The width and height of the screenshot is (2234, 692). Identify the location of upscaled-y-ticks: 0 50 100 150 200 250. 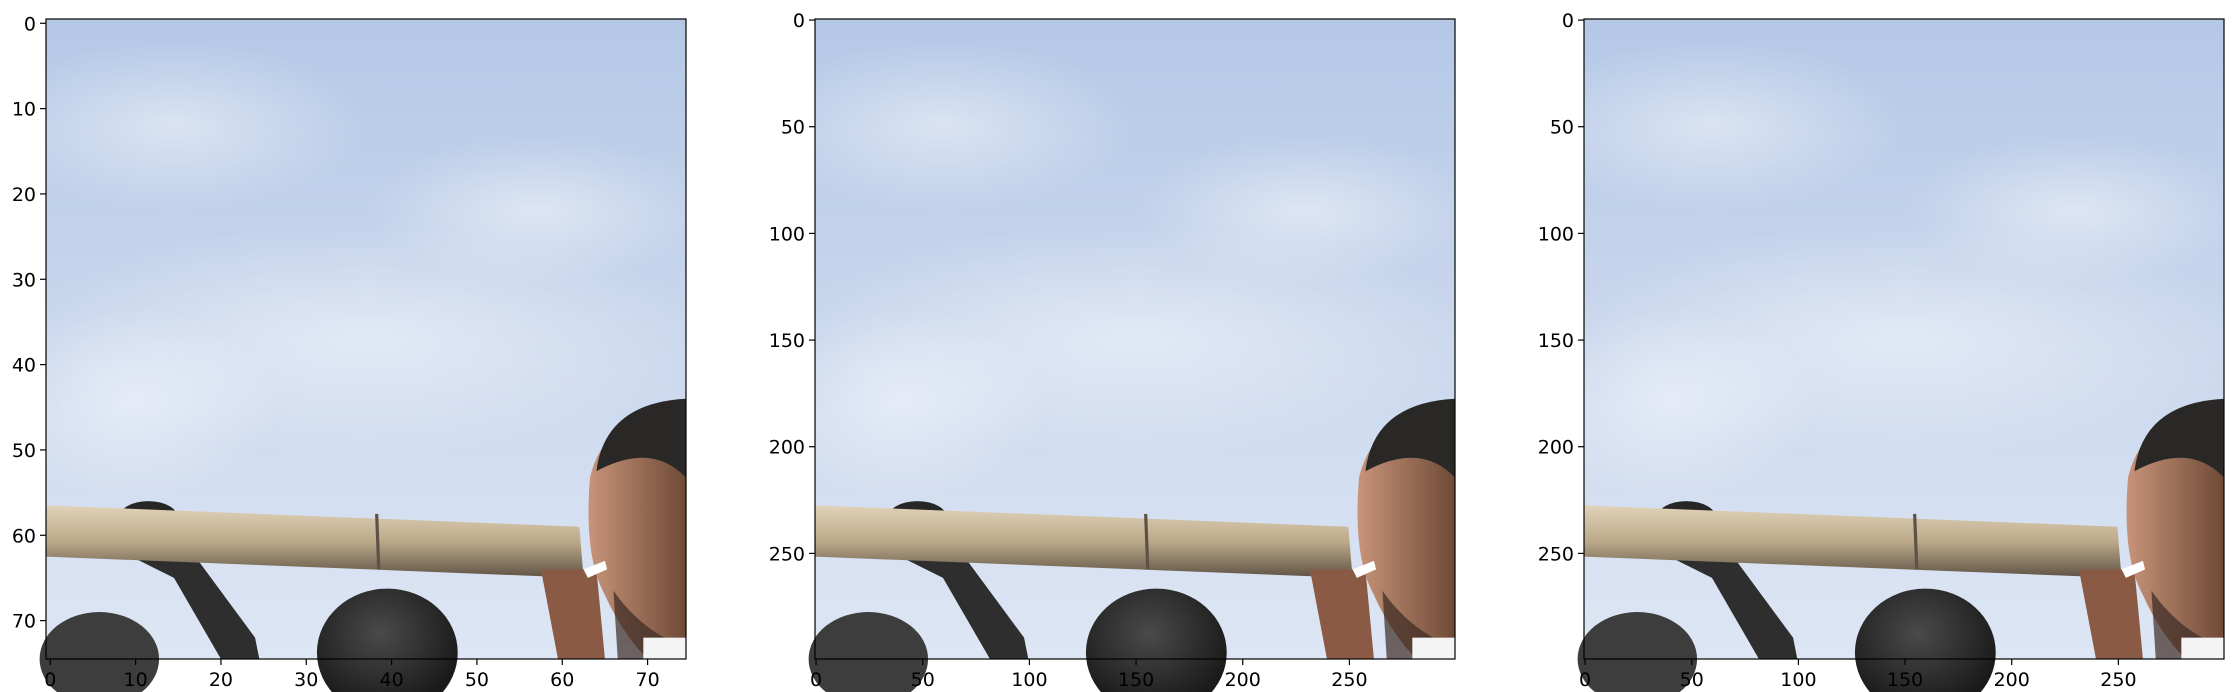
(1561, 287).